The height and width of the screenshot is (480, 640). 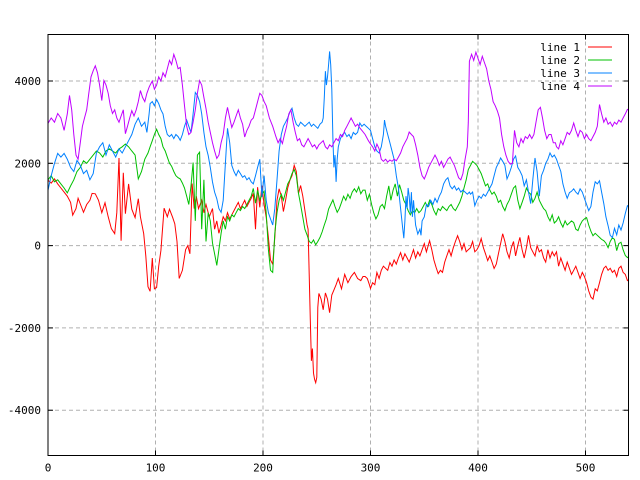 I want to click on x-tick-label: 0, so click(x=48, y=468).